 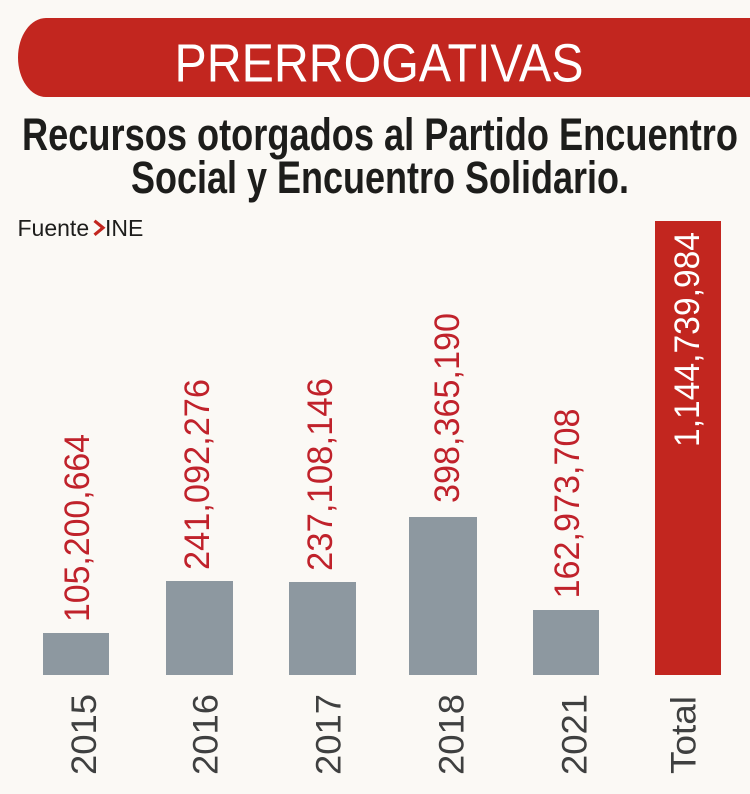 I want to click on svg-text: 2018, so click(x=452, y=734).